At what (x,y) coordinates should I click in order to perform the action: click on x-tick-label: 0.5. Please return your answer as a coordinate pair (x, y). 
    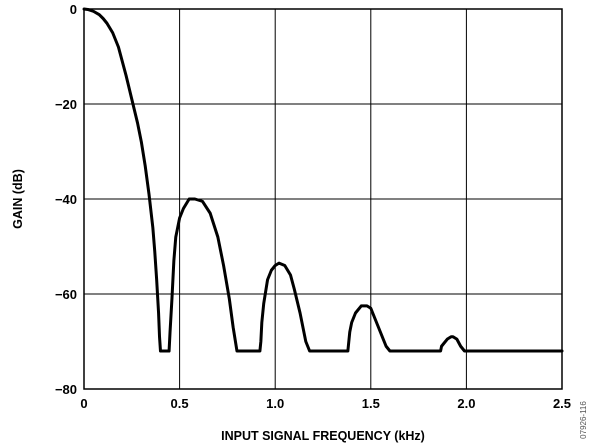
    Looking at the image, I should click on (180, 403).